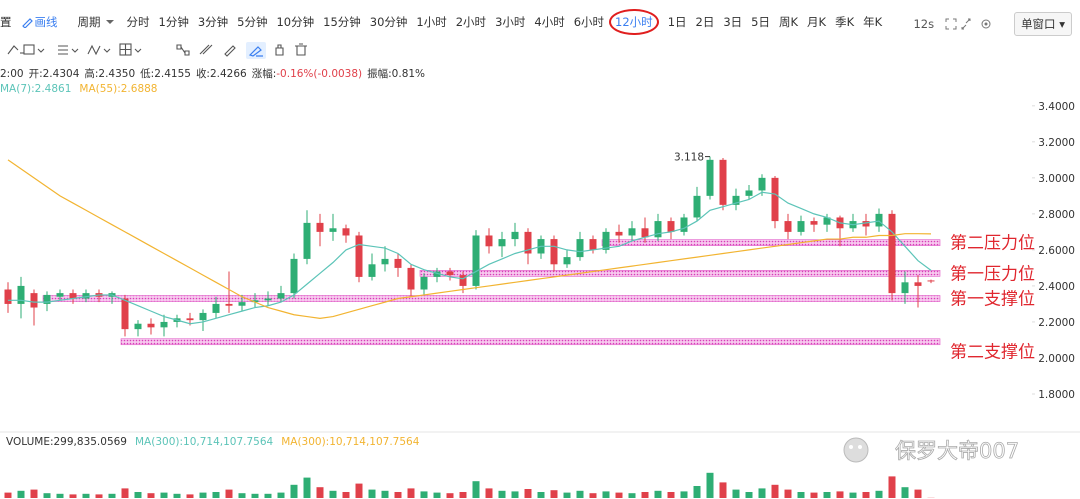 This screenshot has width=1080, height=499. What do you see at coordinates (264, 74) in the screenshot?
I see `info-item: 涨幅:` at bounding box center [264, 74].